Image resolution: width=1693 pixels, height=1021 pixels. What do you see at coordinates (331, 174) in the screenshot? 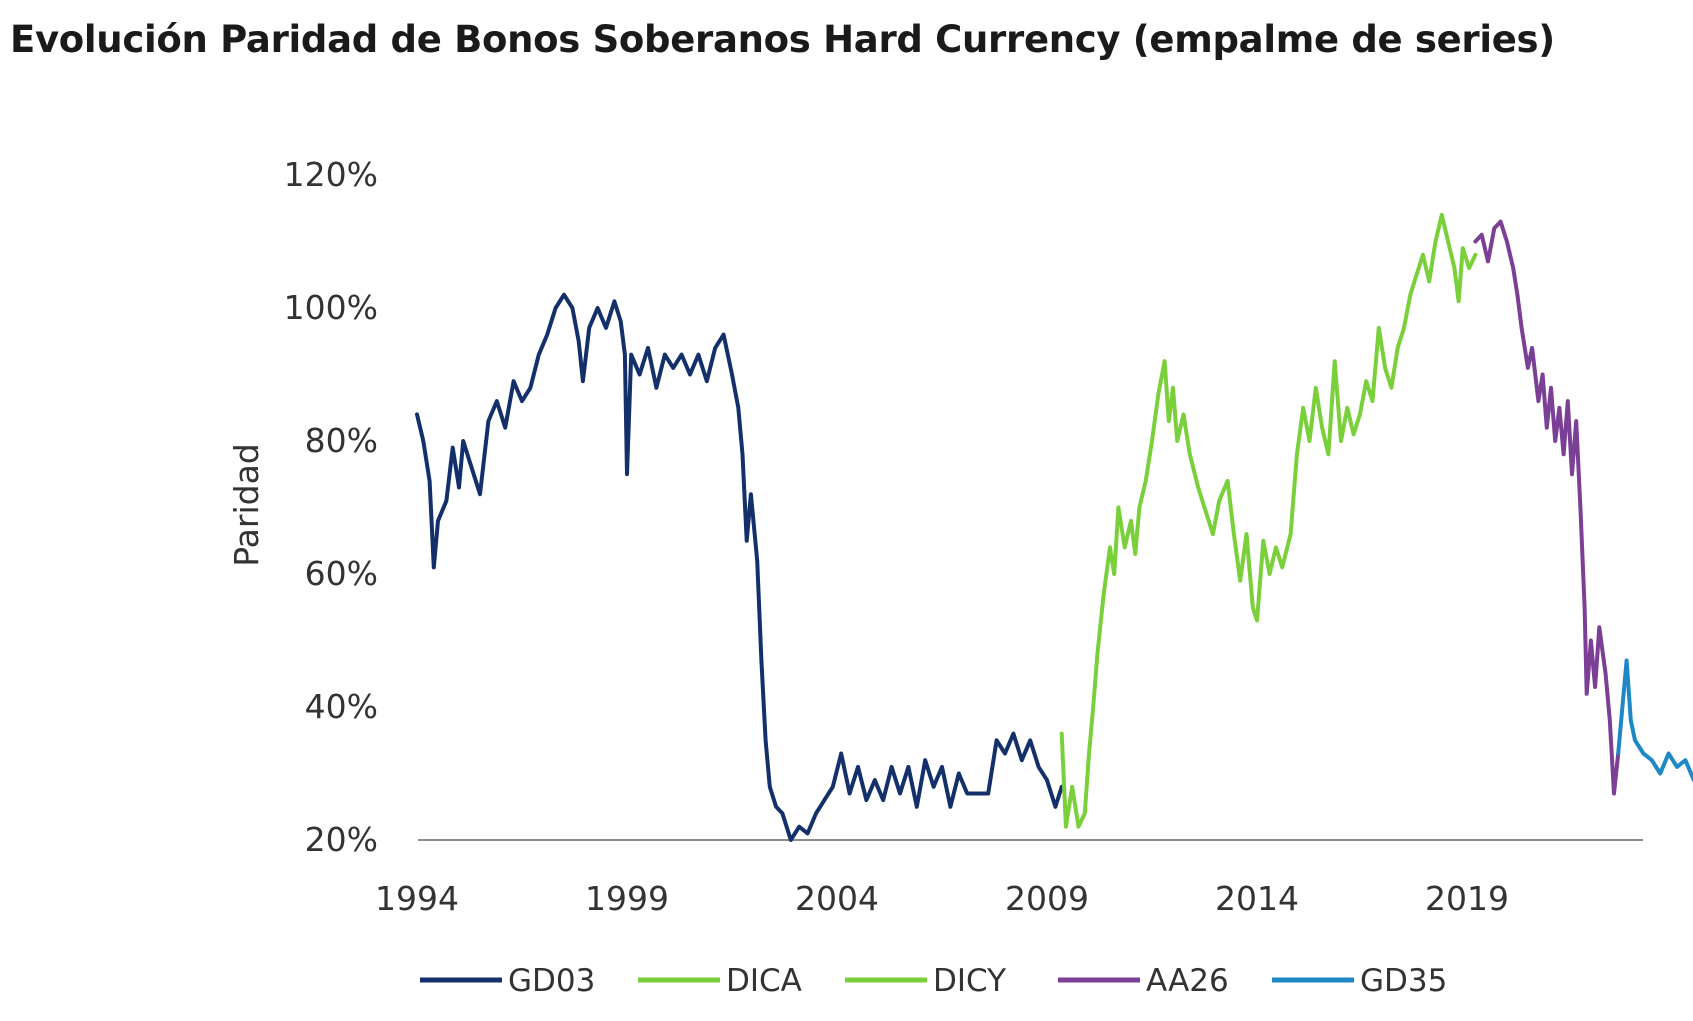
I see `y-tick-label: 120%` at bounding box center [331, 174].